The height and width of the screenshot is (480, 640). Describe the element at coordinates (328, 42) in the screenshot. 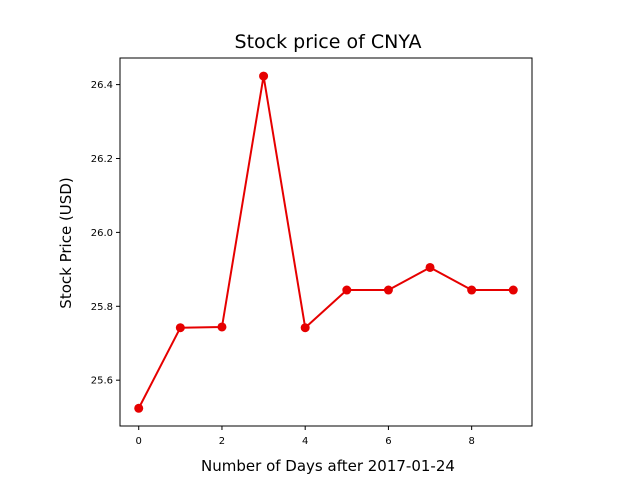

I see `chart-title: Stock price of CNYA` at that location.